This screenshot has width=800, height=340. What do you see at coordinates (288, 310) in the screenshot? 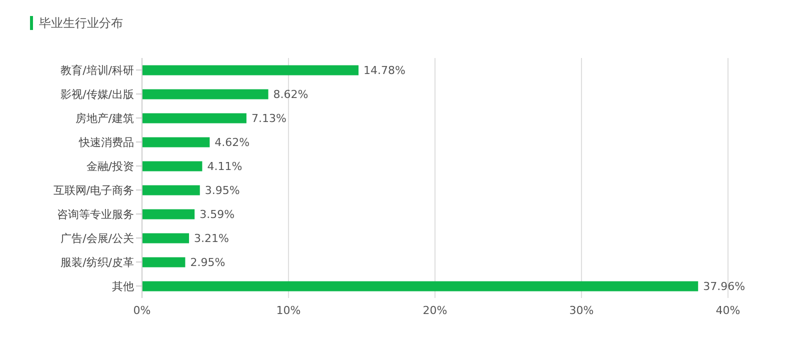
I see `x-tick-label: 10%` at bounding box center [288, 310].